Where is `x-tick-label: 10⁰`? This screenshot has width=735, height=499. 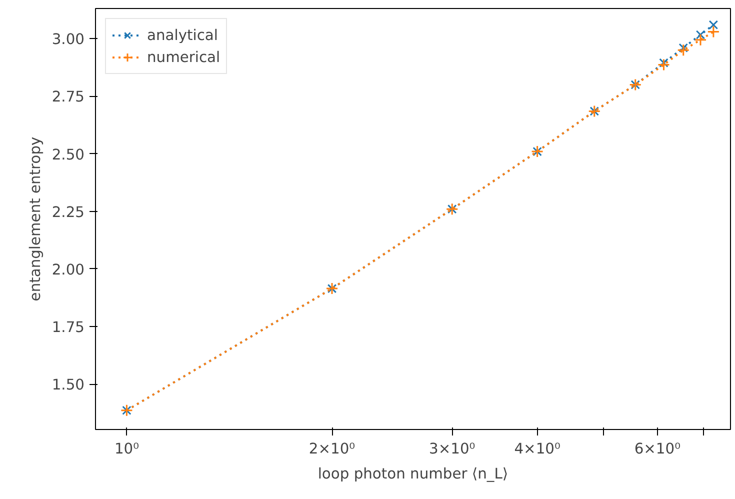 x-tick-label: 10⁰ is located at coordinates (127, 449).